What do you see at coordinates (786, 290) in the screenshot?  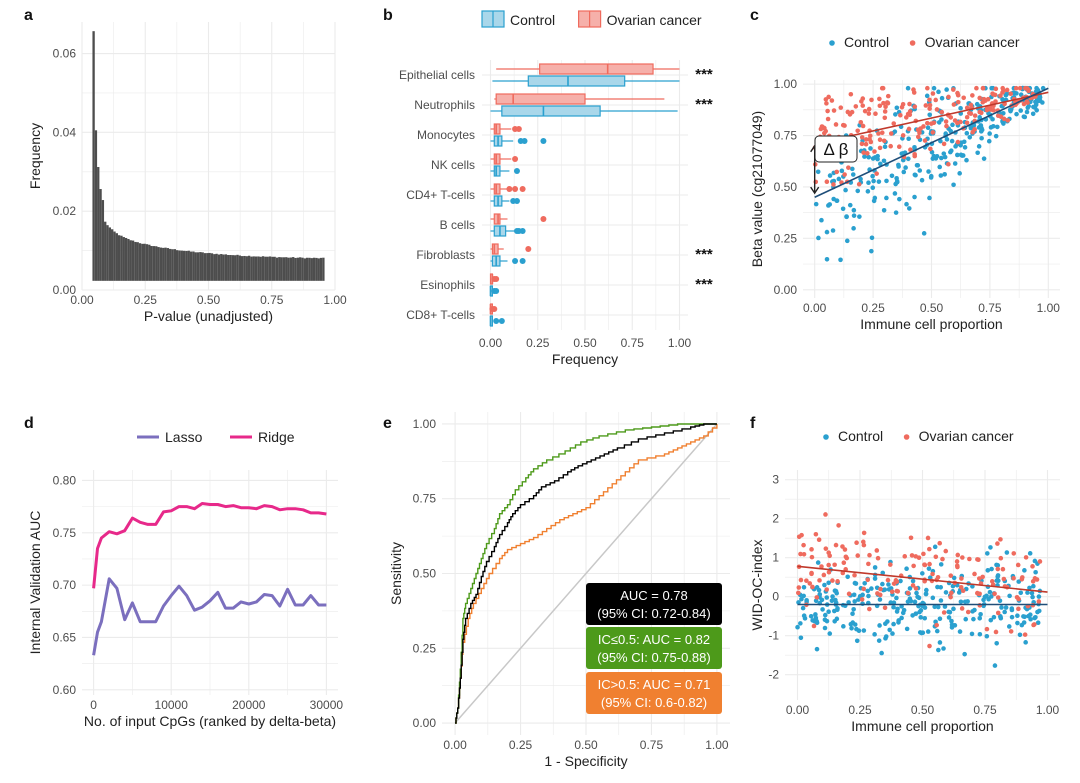 I see `y-tick-label: 0.00` at bounding box center [786, 290].